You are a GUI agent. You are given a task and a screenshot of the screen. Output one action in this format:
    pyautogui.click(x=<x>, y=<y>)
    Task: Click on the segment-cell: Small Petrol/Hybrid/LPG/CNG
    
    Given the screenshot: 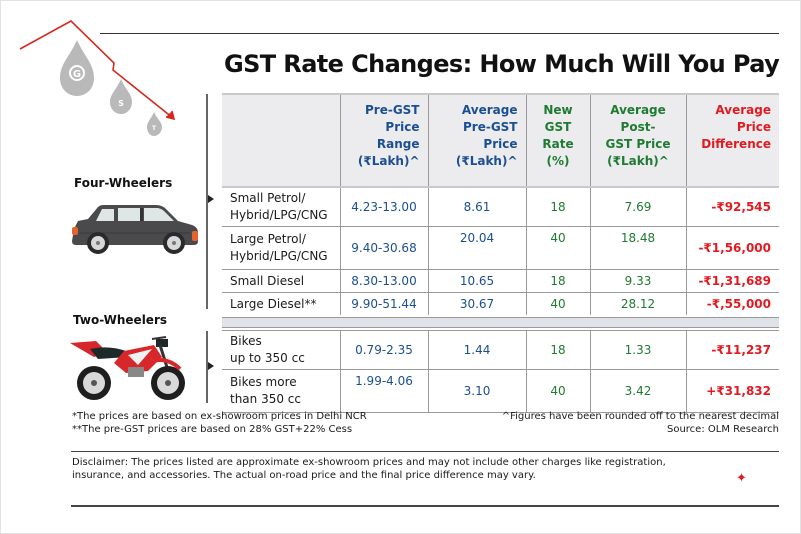 What is the action you would take?
    pyautogui.click(x=281, y=207)
    